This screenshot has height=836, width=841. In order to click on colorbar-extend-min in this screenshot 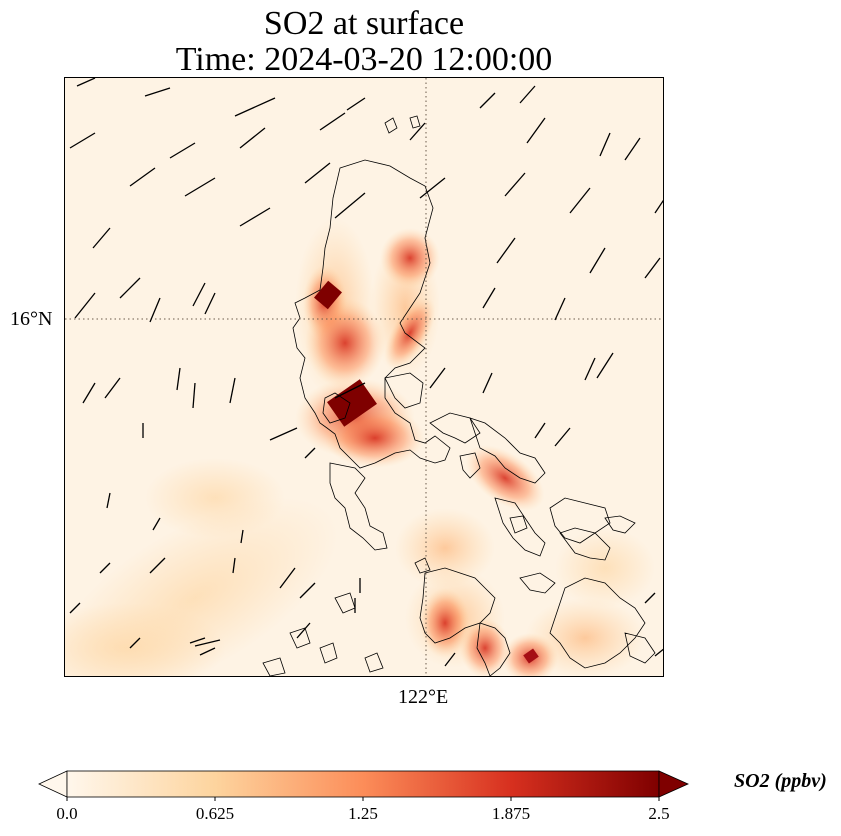, I will do `click(53, 784)`.